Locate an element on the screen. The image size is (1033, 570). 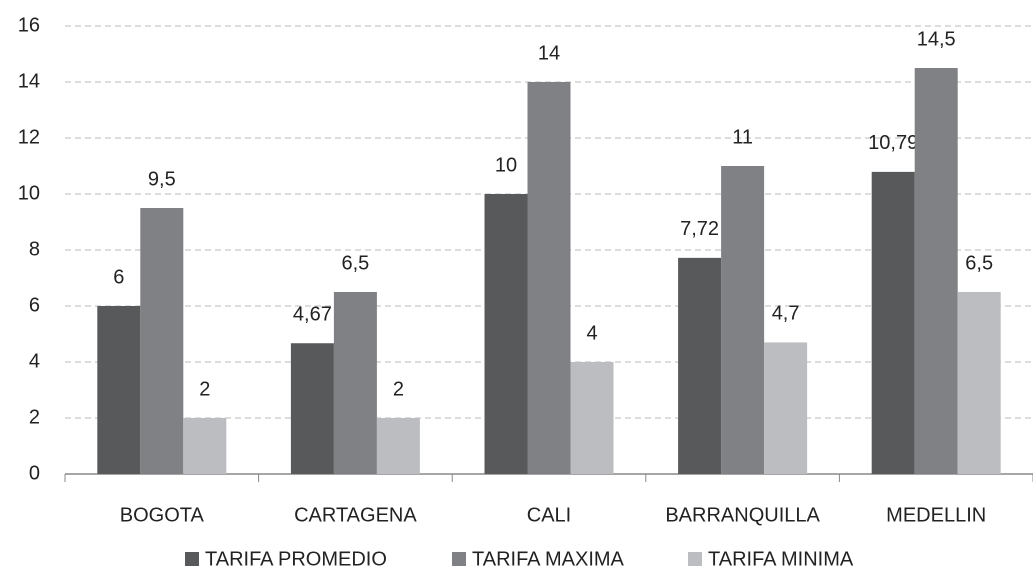
y-tick-label: 6 is located at coordinates (34, 305).